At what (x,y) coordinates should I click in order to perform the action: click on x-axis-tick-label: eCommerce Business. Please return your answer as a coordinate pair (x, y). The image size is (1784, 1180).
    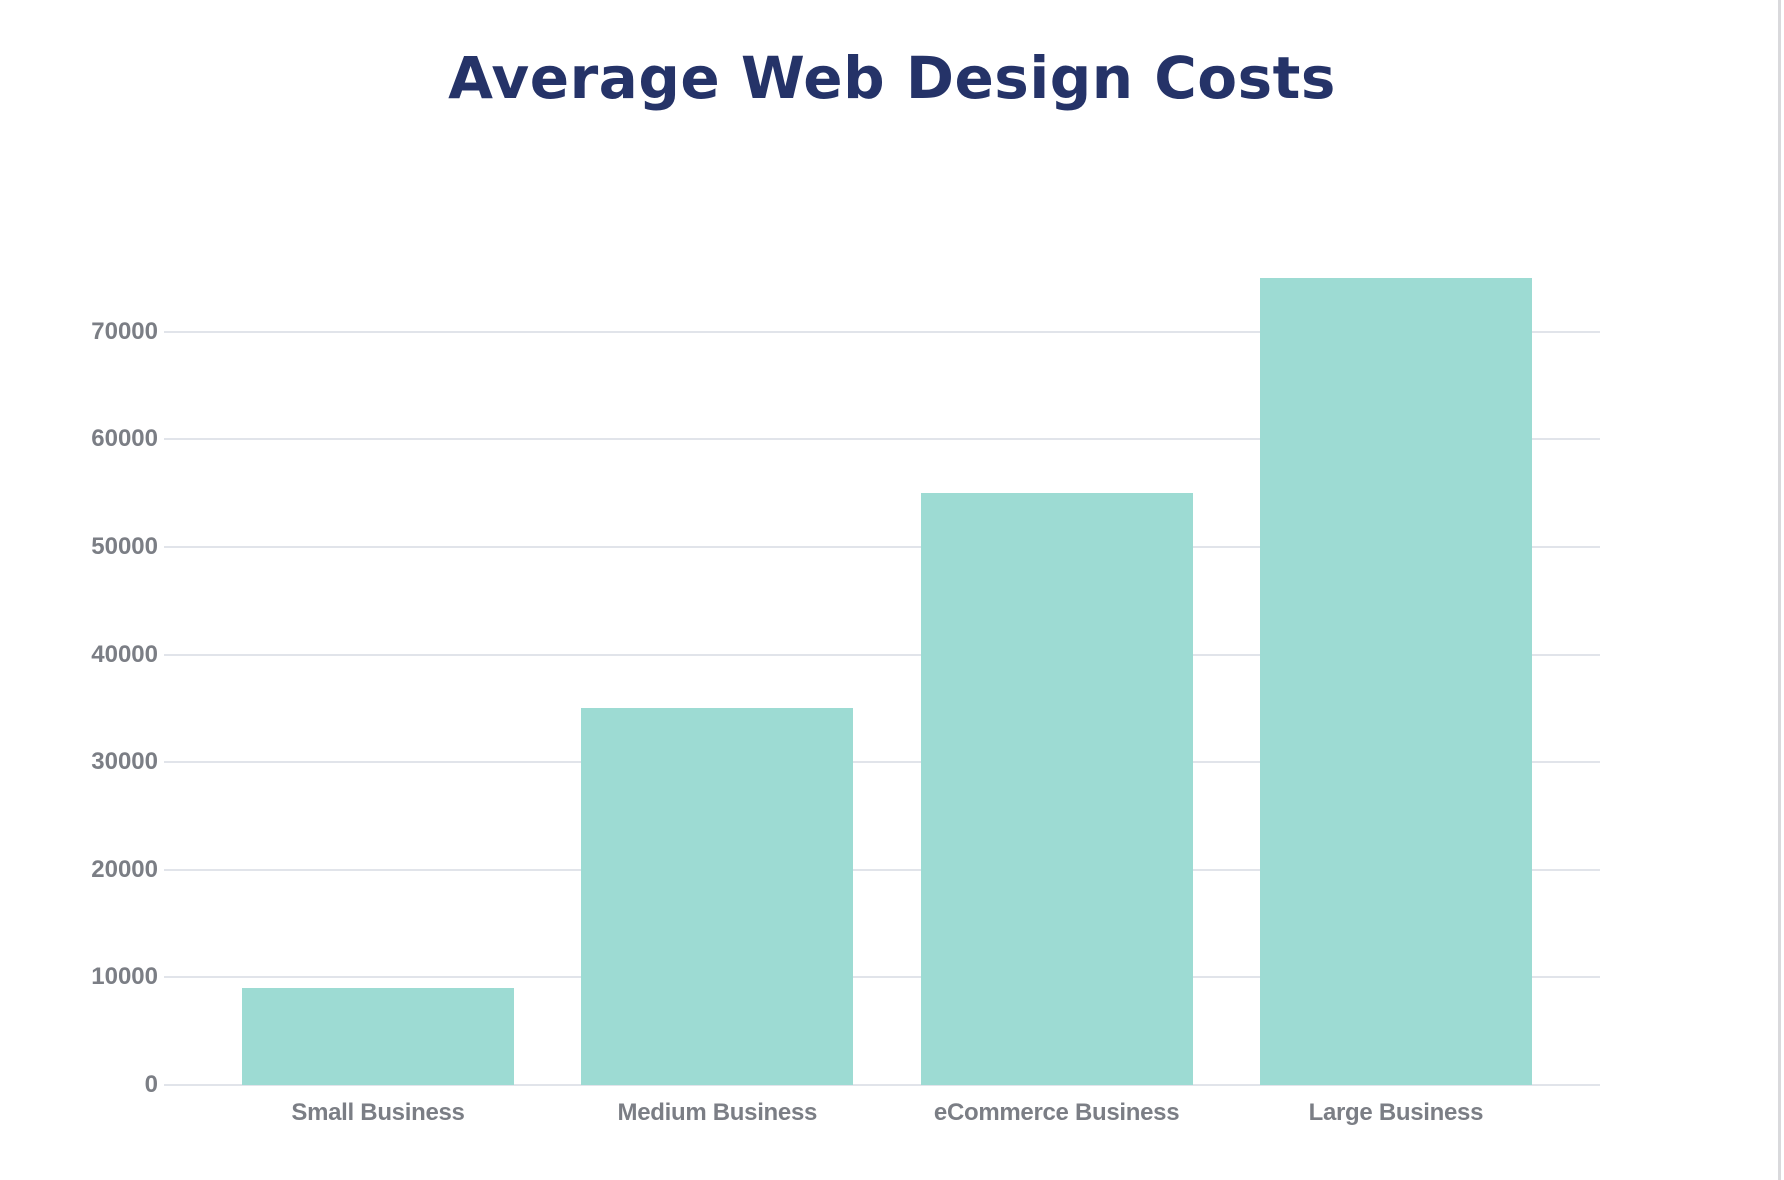
    Looking at the image, I should click on (1056, 1112).